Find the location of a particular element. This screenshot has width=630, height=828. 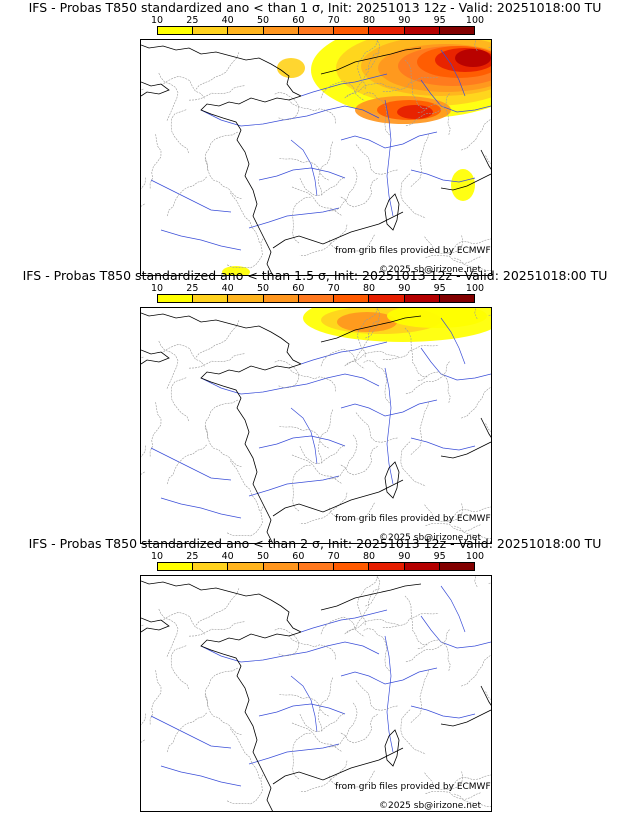

colorbar-tick-70: 70 is located at coordinates (333, 288).